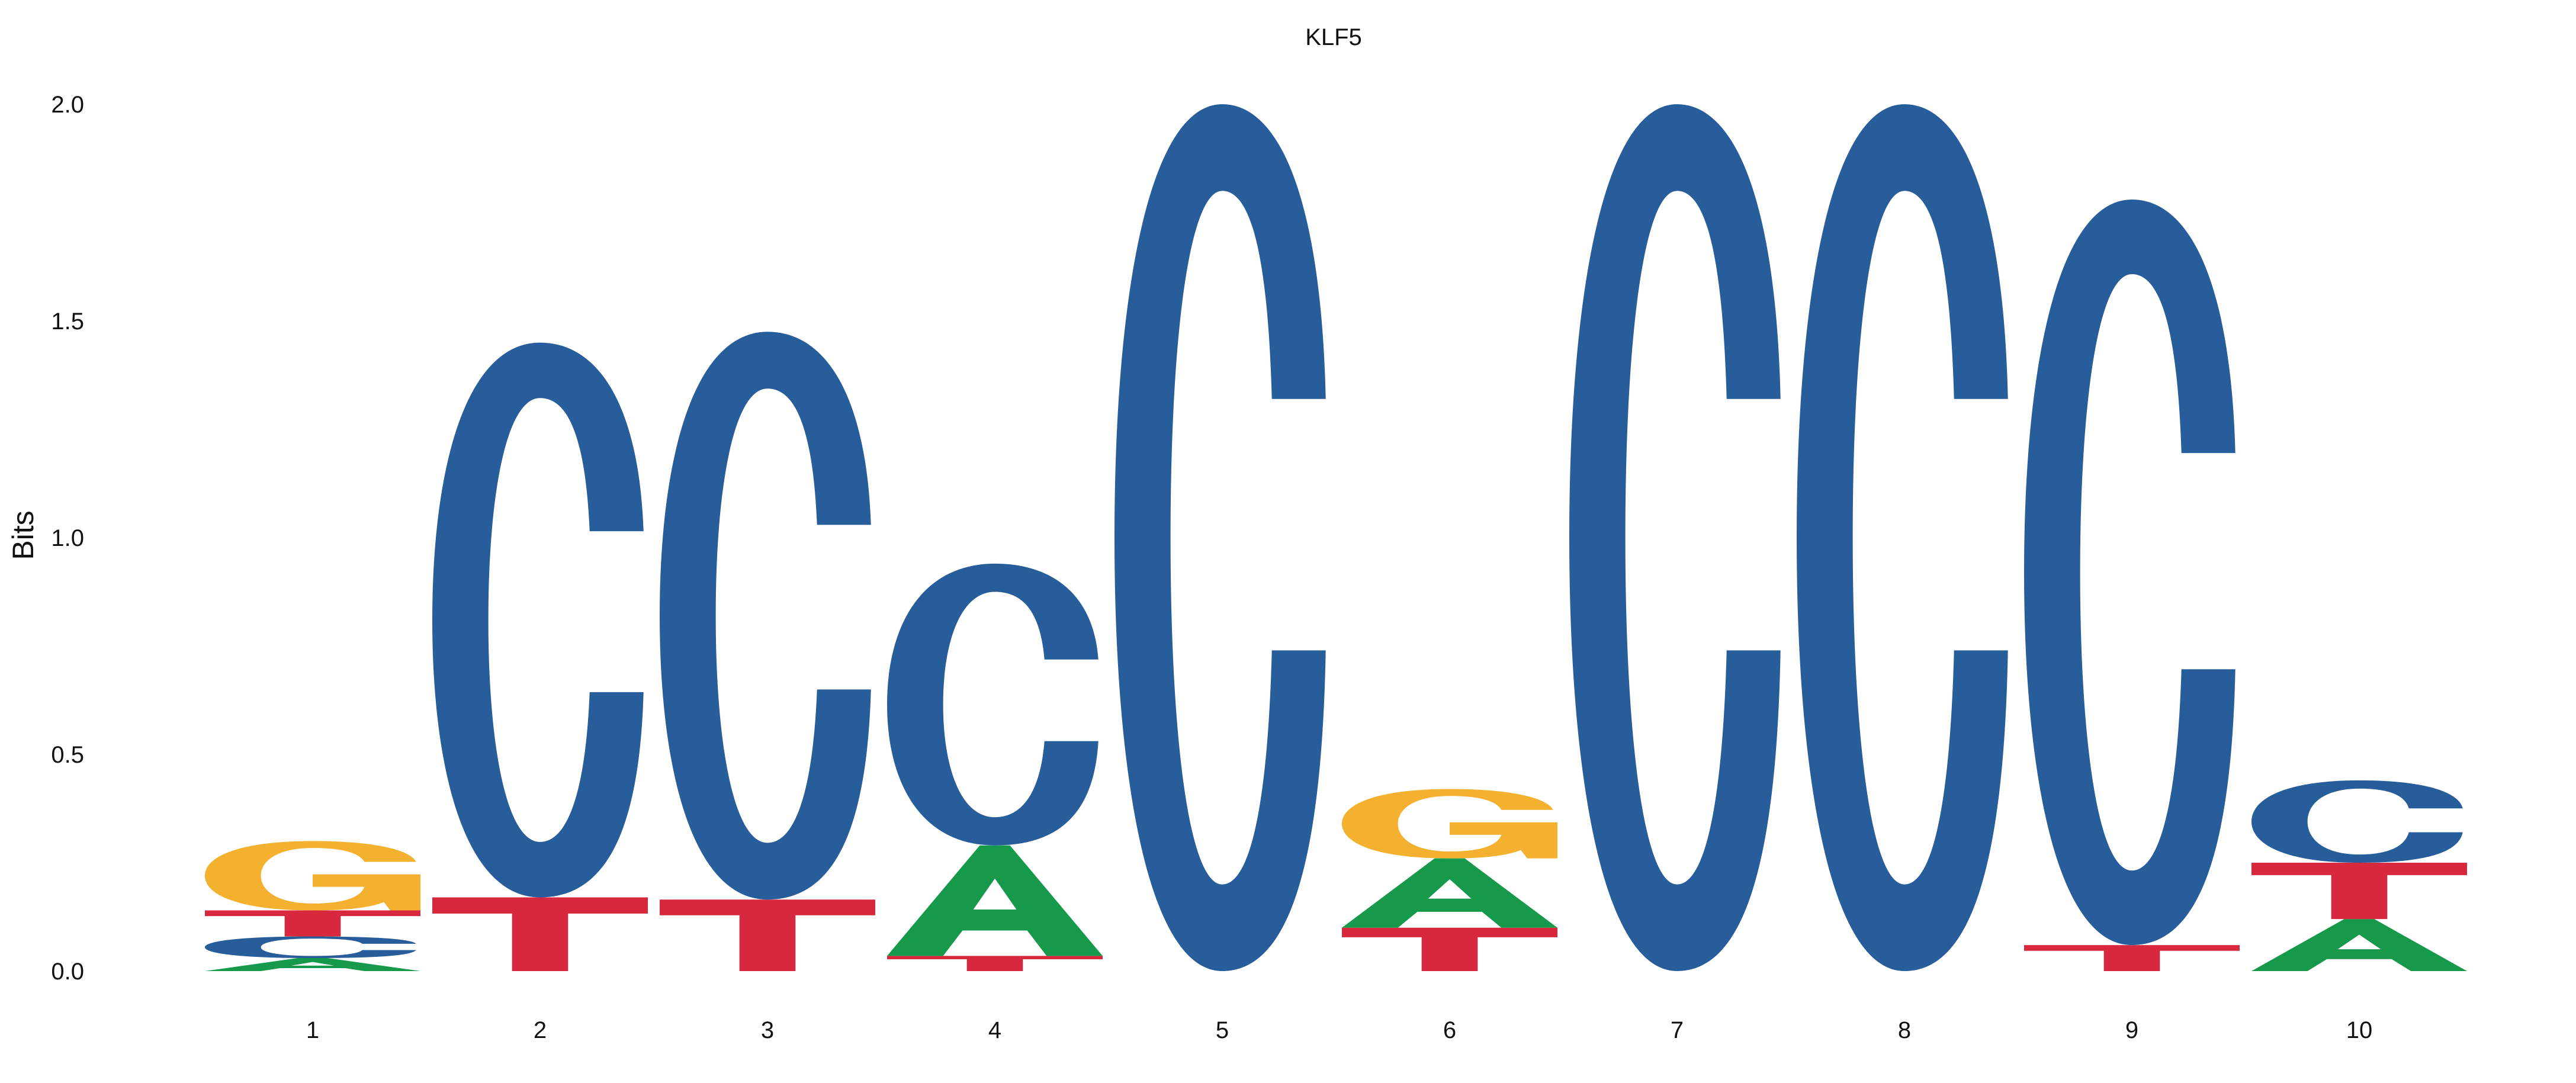 This screenshot has width=2576, height=1083. I want to click on y-tick-label: 1.5, so click(67, 322).